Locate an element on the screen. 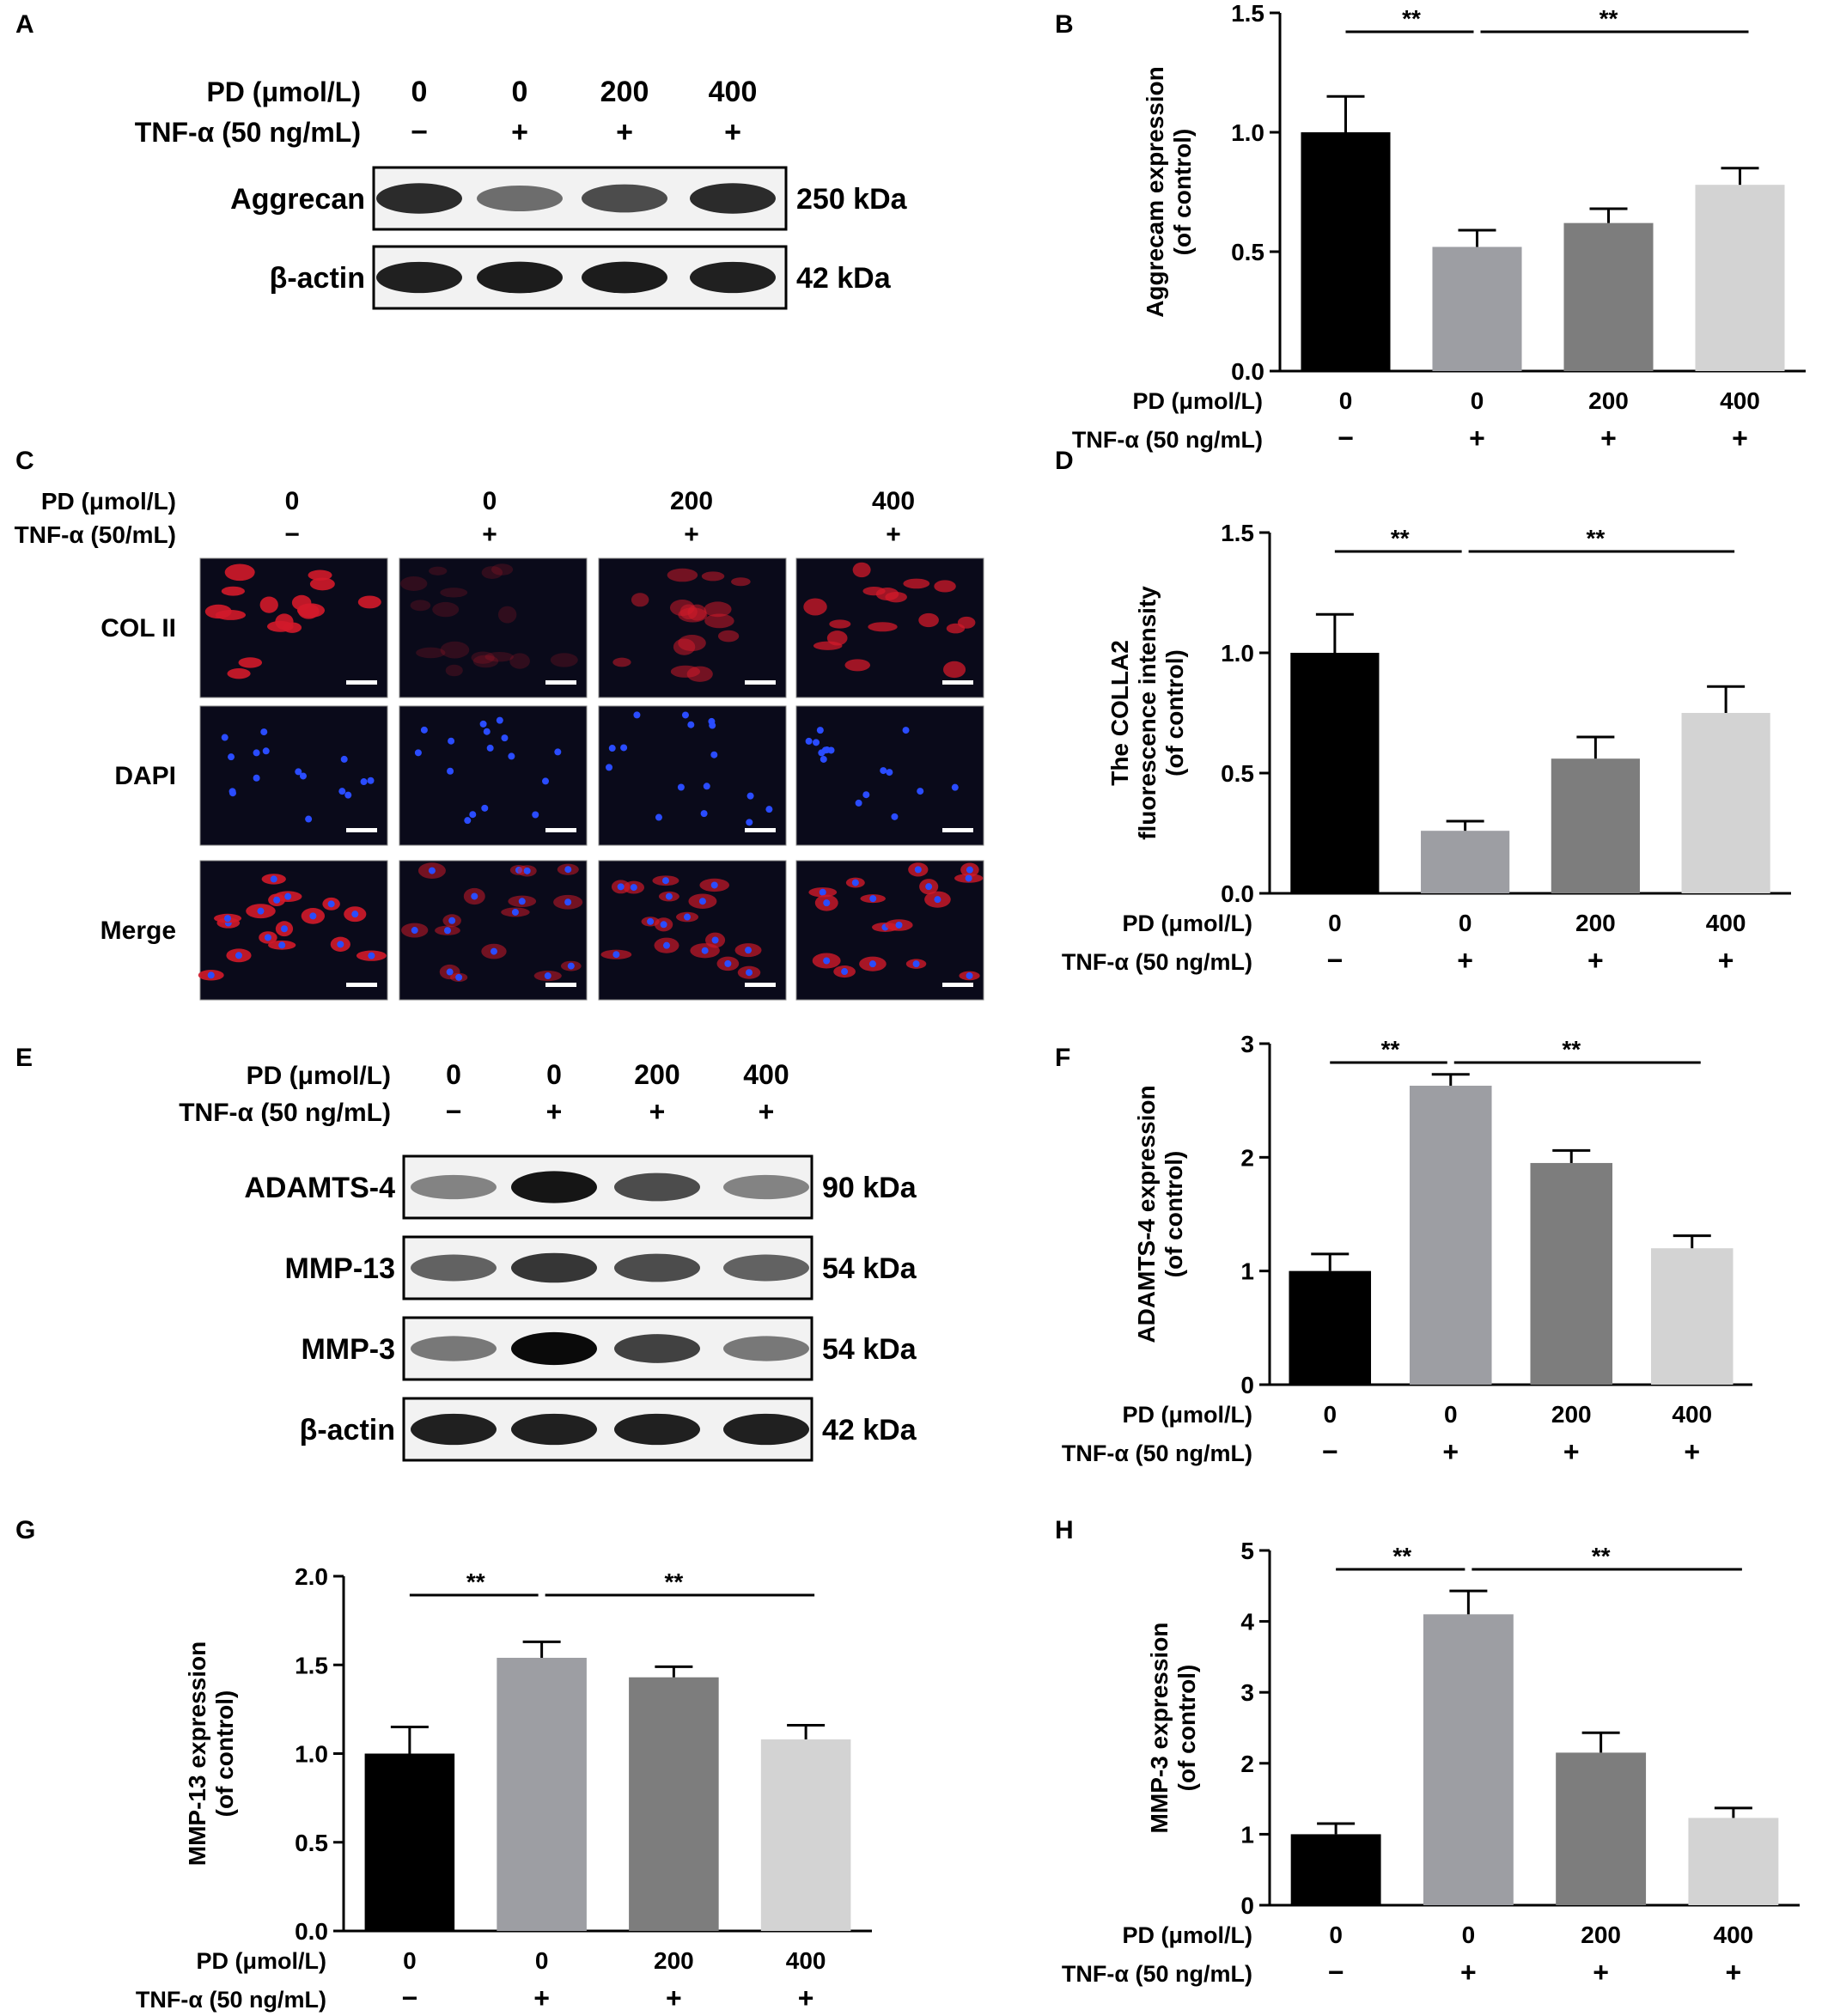 The height and width of the screenshot is (2016, 1828). micro-scale-bar is located at coordinates (958, 985).